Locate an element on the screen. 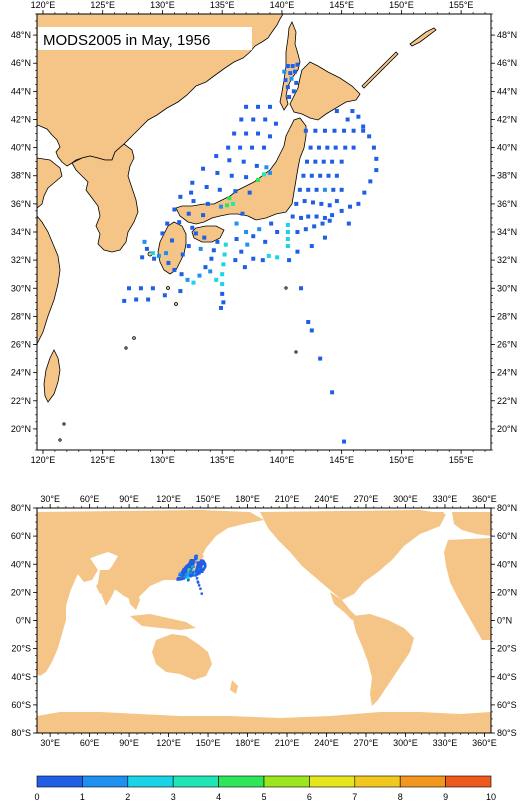 This screenshot has height=808, width=529. lat-label-left: 40°N is located at coordinates (21, 148).